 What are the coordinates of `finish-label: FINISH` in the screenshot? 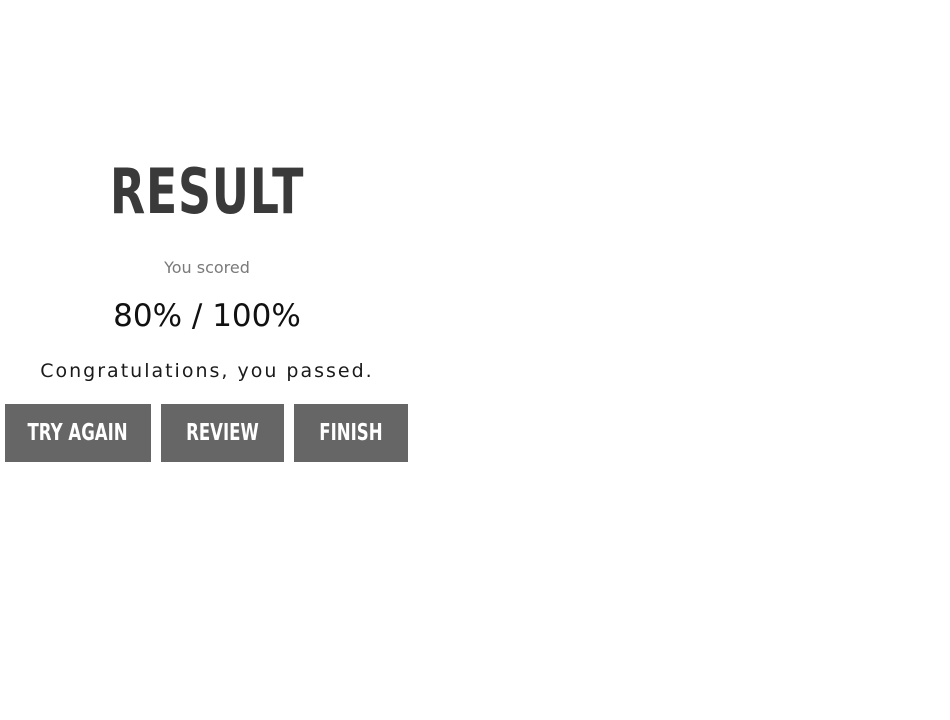 It's located at (351, 433).